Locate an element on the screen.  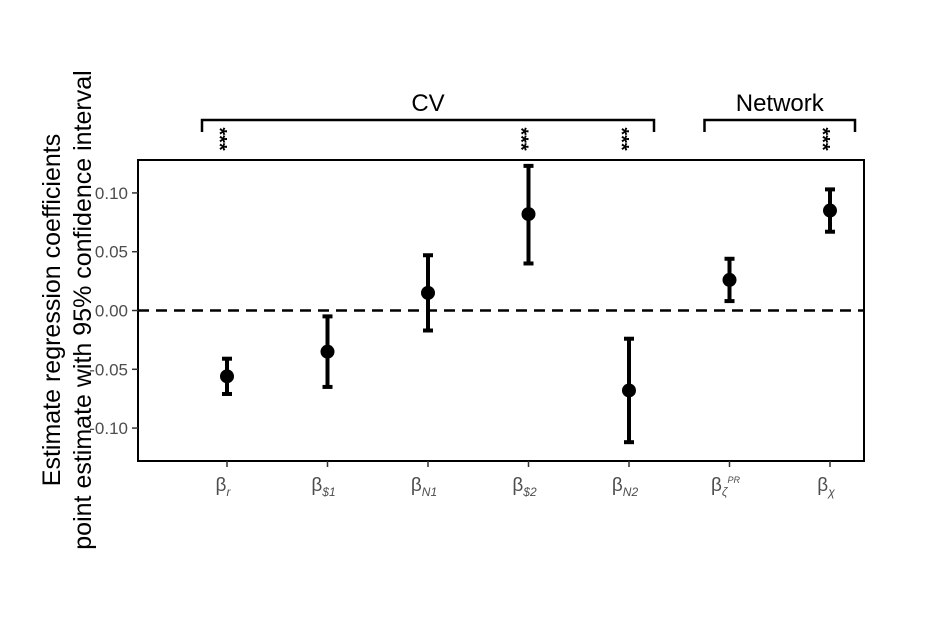
group-brackets: CV Network is located at coordinates (528, 111).